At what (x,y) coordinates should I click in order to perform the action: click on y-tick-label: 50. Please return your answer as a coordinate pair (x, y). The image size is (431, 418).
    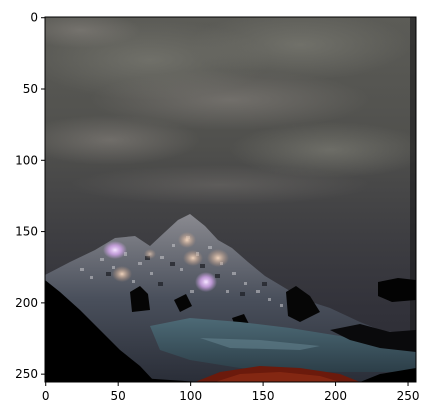
    Looking at the image, I should click on (30, 89).